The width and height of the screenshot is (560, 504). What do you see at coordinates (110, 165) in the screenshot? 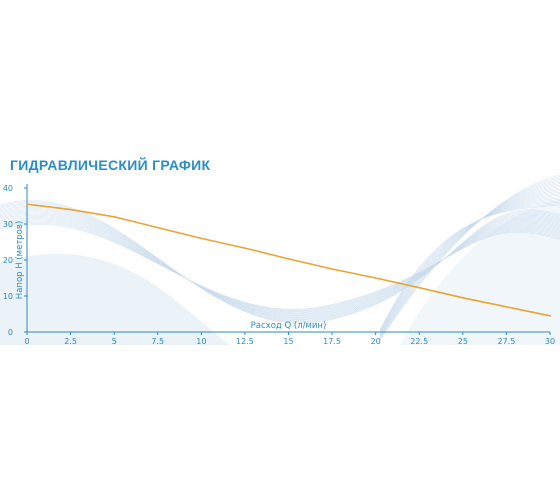
I see `chart-title: ГИДРАВЛИЧЕСКИЙ ГРАФИК` at bounding box center [110, 165].